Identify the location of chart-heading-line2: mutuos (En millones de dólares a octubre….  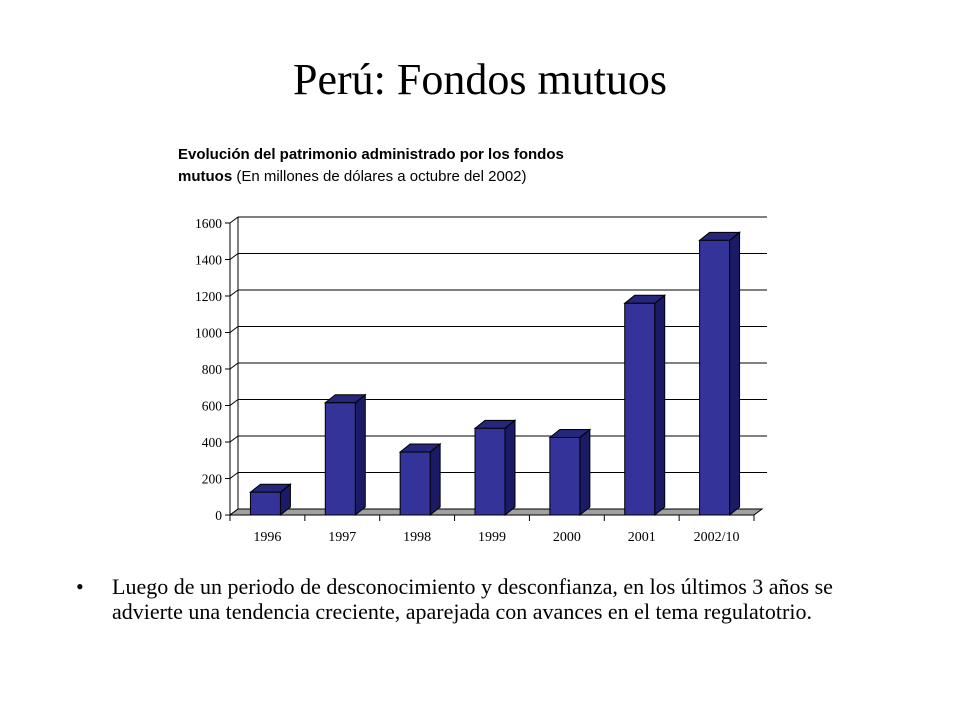
(448, 177).